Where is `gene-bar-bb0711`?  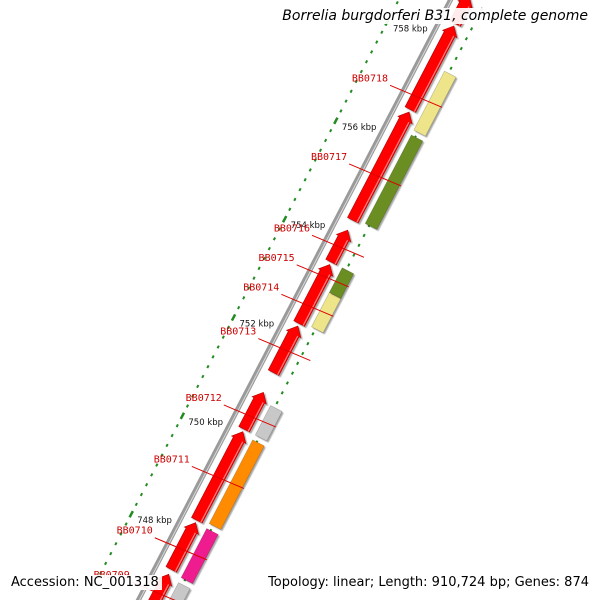 gene-bar-bb0711 is located at coordinates (236, 484).